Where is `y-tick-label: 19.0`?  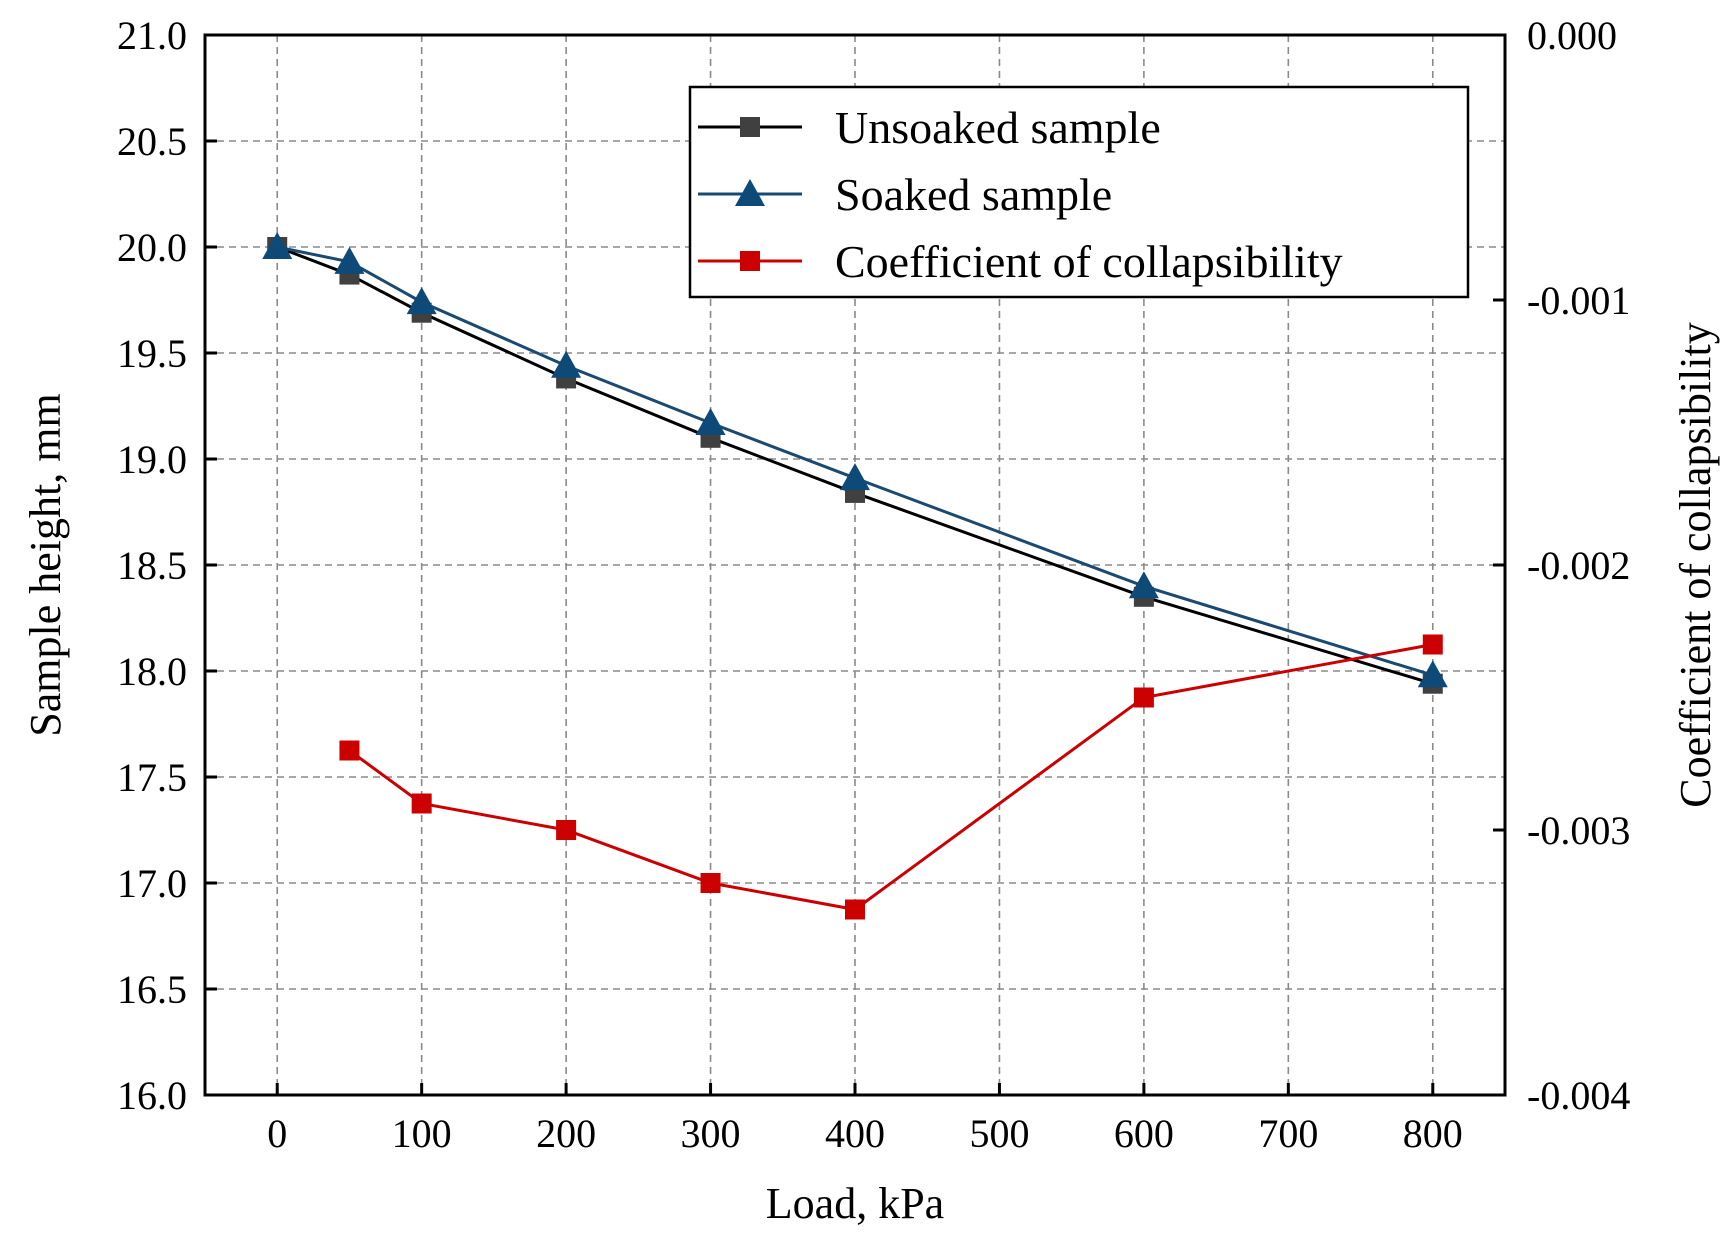 y-tick-label: 19.0 is located at coordinates (152, 459).